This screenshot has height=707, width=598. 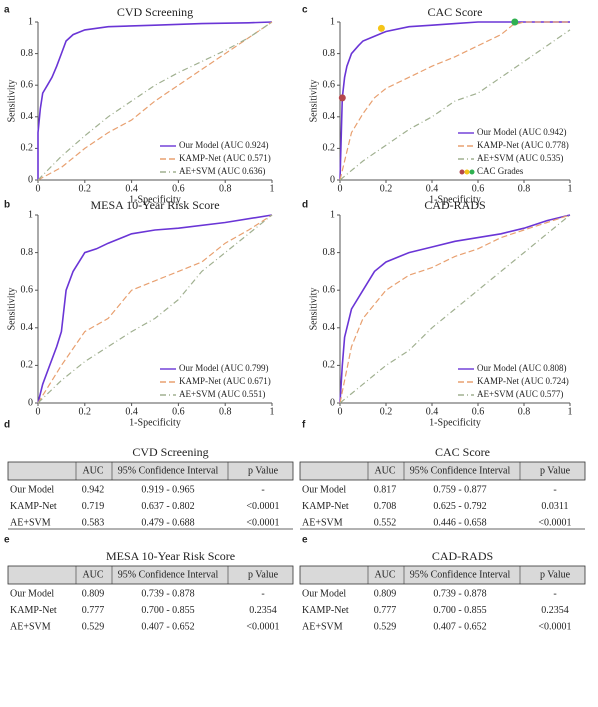 What do you see at coordinates (554, 506) in the screenshot?
I see `table-cell: 0.0311` at bounding box center [554, 506].